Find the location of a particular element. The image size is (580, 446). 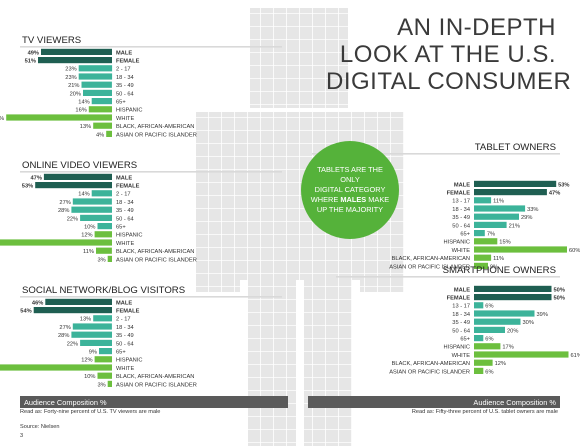

bar-value-label: 33% is located at coordinates (532, 210).